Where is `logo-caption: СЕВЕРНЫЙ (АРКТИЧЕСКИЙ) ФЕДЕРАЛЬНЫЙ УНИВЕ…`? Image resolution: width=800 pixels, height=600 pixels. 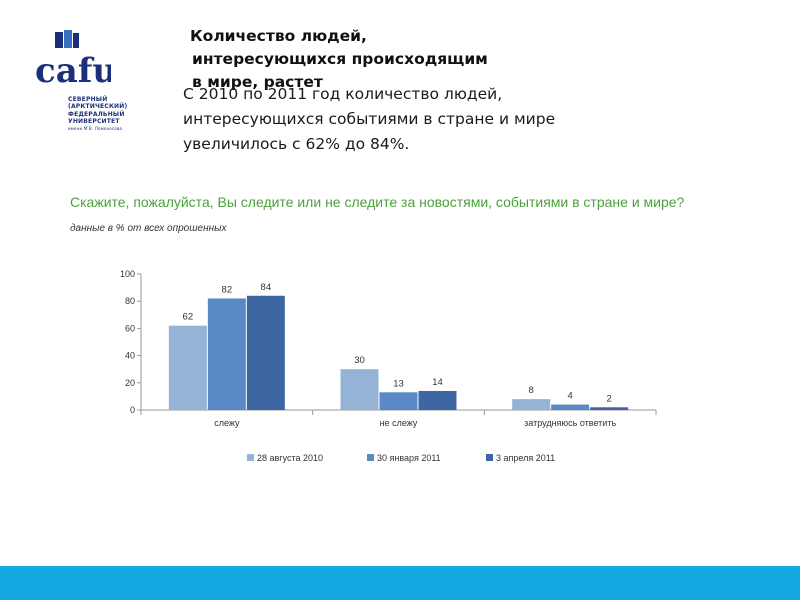
logo-caption: СЕВЕРНЫЙ (АРКТИЧЕСКИЙ) ФЕДЕРАЛЬНЫЙ УНИВЕ… is located at coordinates (98, 114).